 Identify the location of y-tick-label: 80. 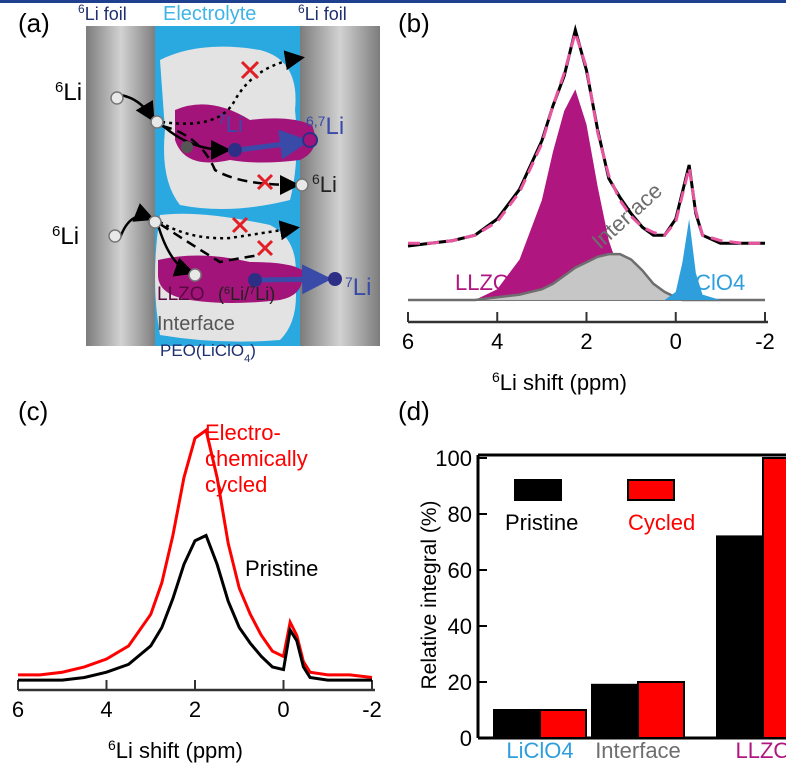
(460, 514).